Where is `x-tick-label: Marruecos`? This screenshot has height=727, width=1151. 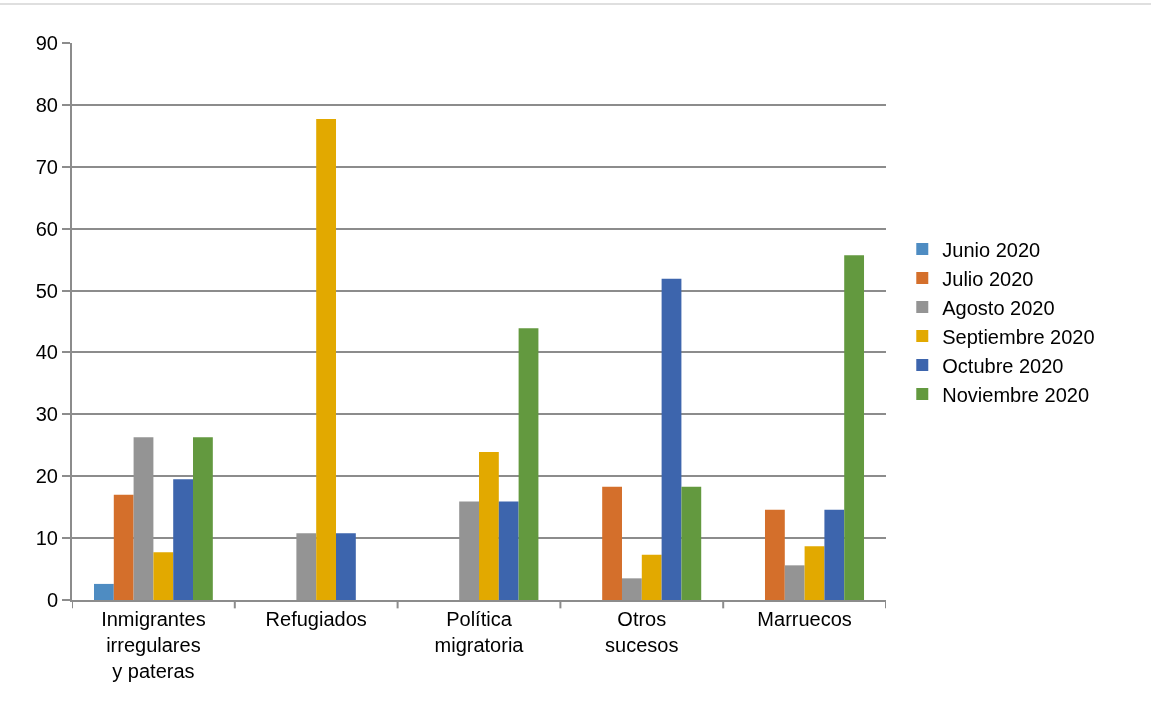
x-tick-label: Marruecos is located at coordinates (804, 619).